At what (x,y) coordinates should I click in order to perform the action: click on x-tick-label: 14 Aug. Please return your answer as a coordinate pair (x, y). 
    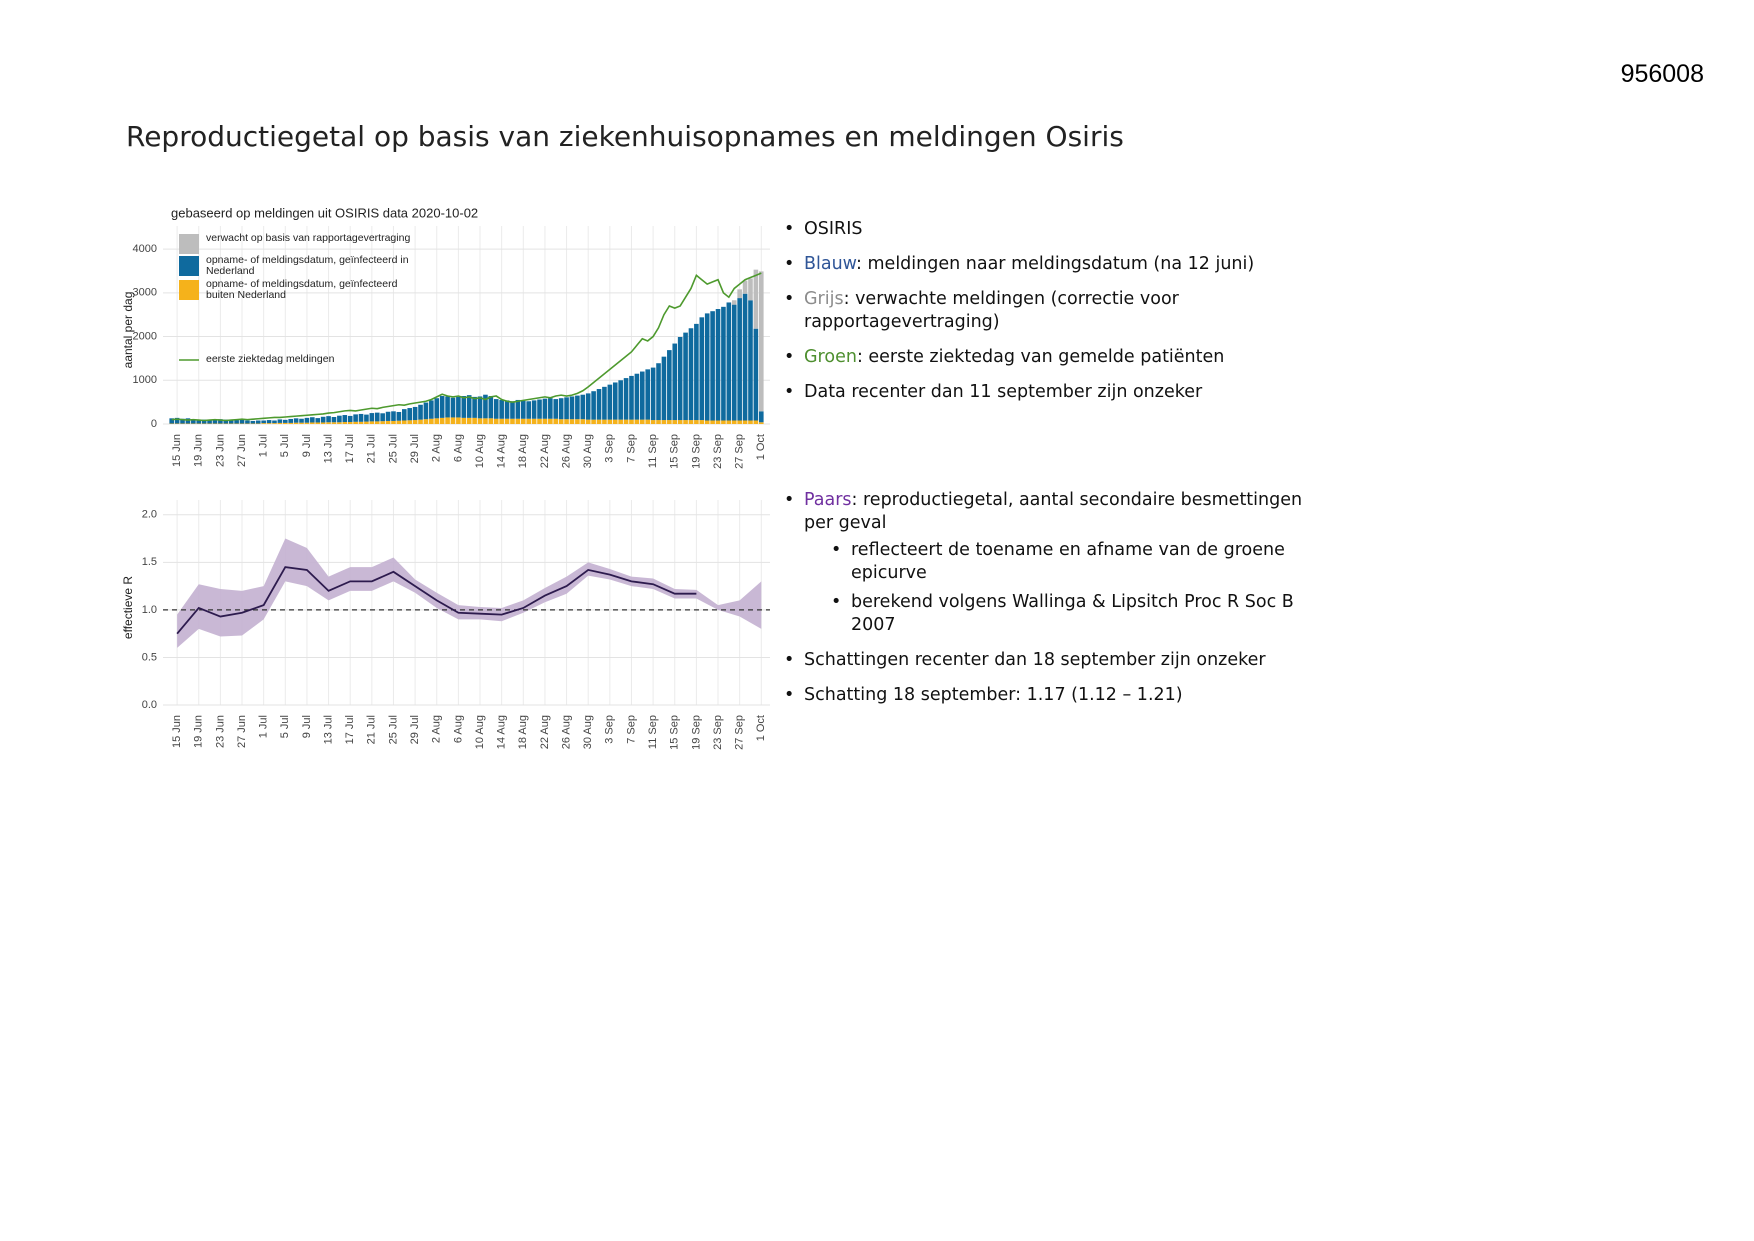
    Looking at the image, I should click on (502, 451).